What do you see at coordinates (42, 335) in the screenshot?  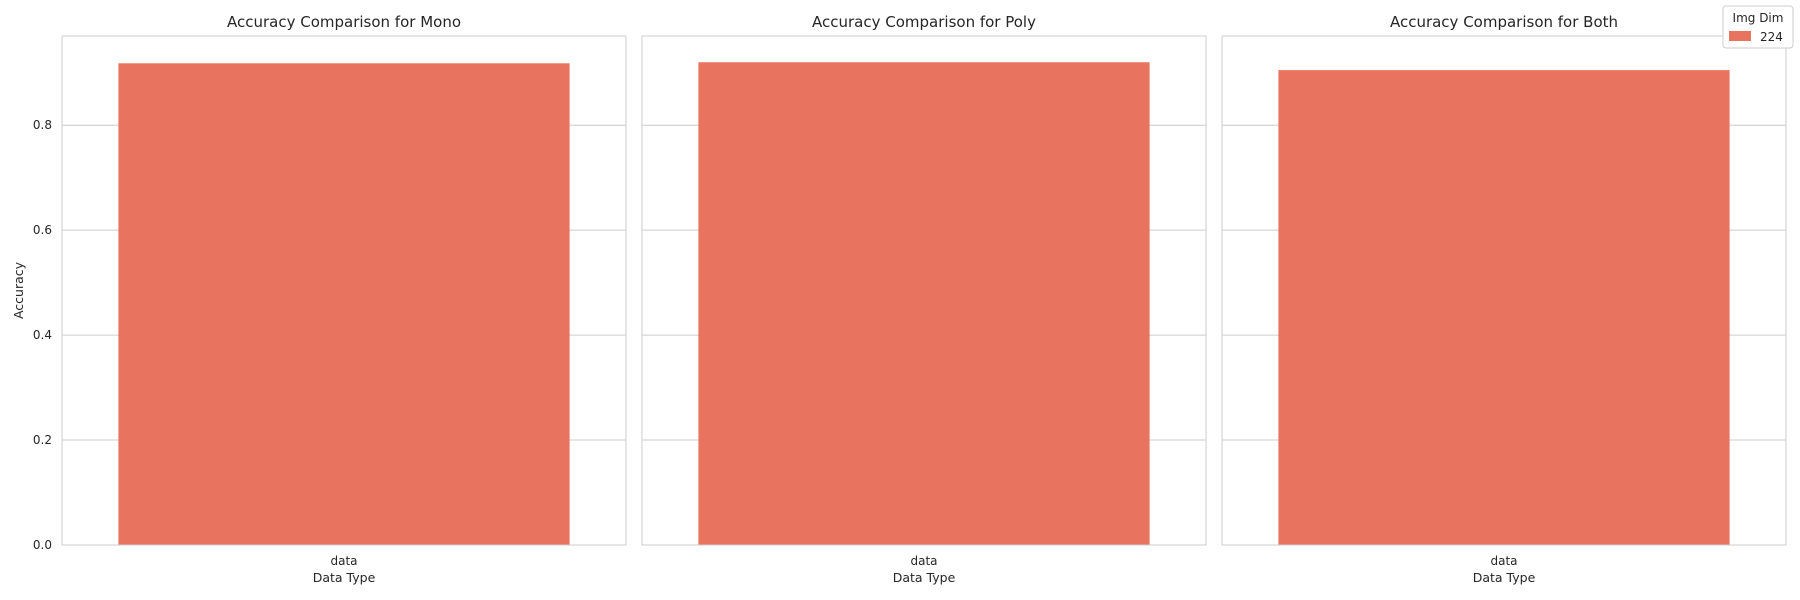 I see `y-tick-label: 0.4` at bounding box center [42, 335].